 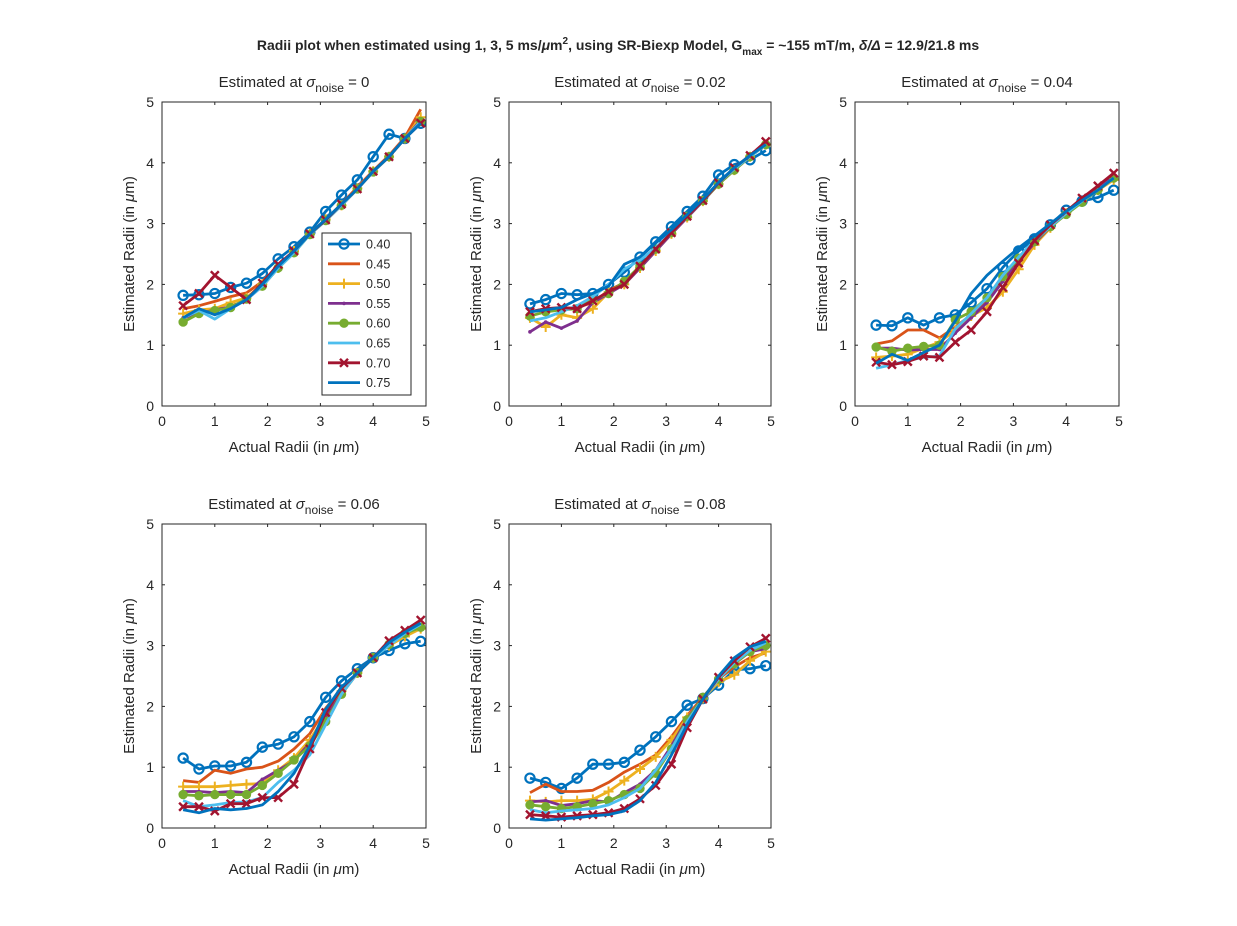 What do you see at coordinates (359, 284) in the screenshot?
I see `legend-entry: 0.50` at bounding box center [359, 284].